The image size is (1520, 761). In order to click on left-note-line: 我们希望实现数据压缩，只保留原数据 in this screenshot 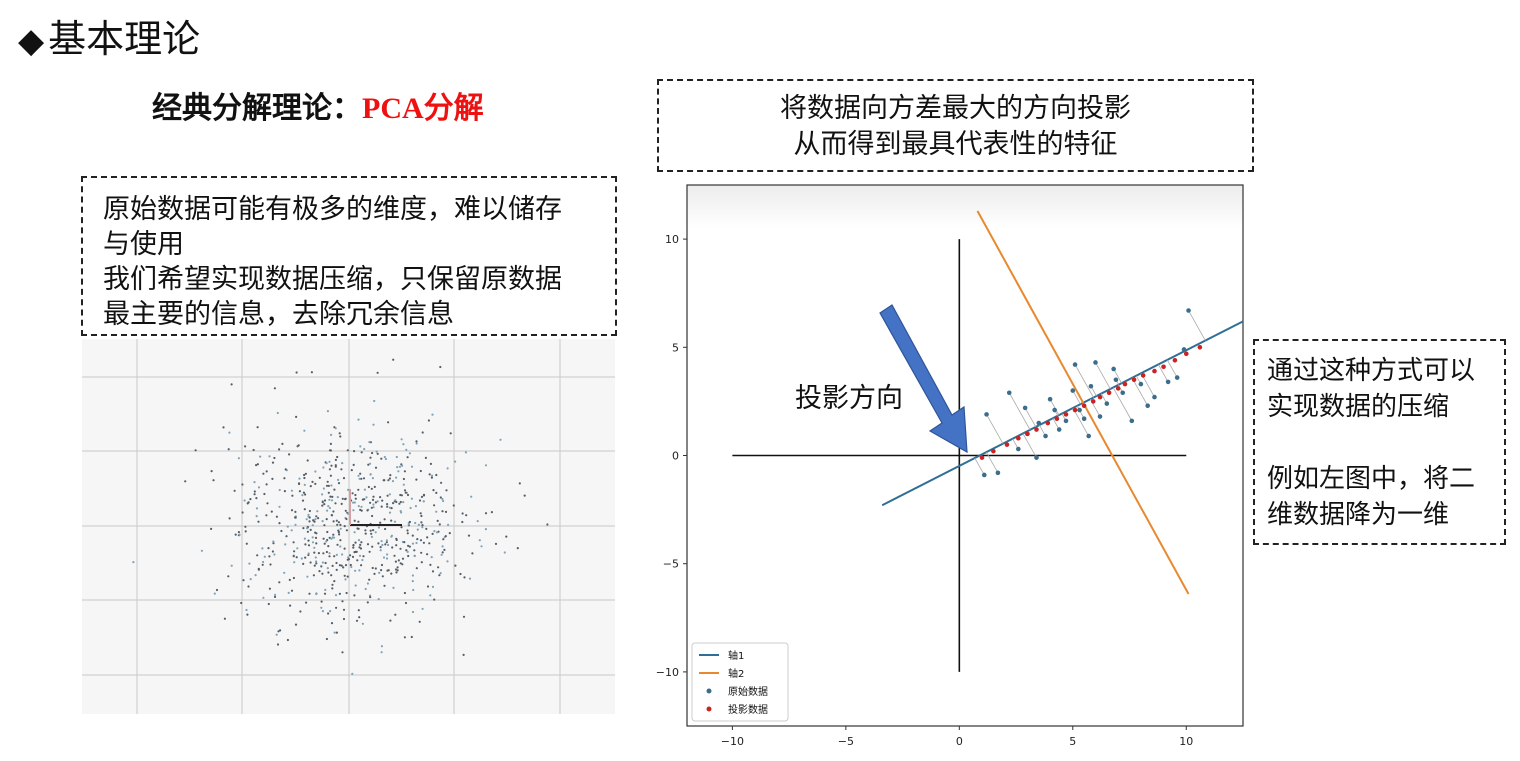, I will do `click(332, 279)`.